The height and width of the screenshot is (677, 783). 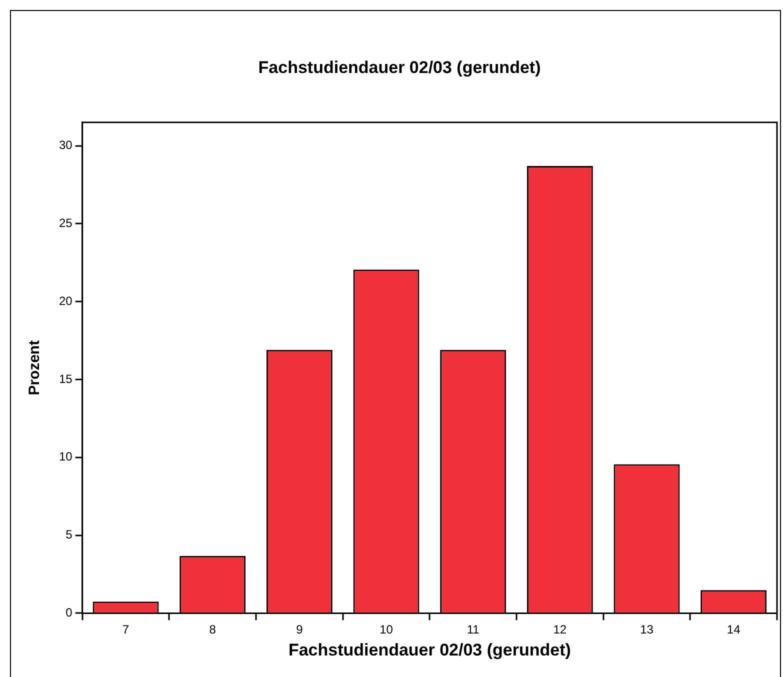 What do you see at coordinates (647, 629) in the screenshot?
I see `x-tick-label: 13` at bounding box center [647, 629].